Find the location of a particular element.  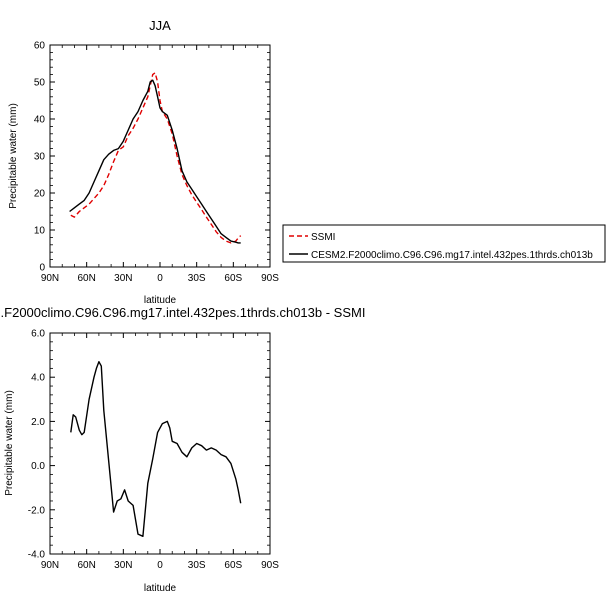

bottom-y-tick-label: -2.0 is located at coordinates (37, 510).